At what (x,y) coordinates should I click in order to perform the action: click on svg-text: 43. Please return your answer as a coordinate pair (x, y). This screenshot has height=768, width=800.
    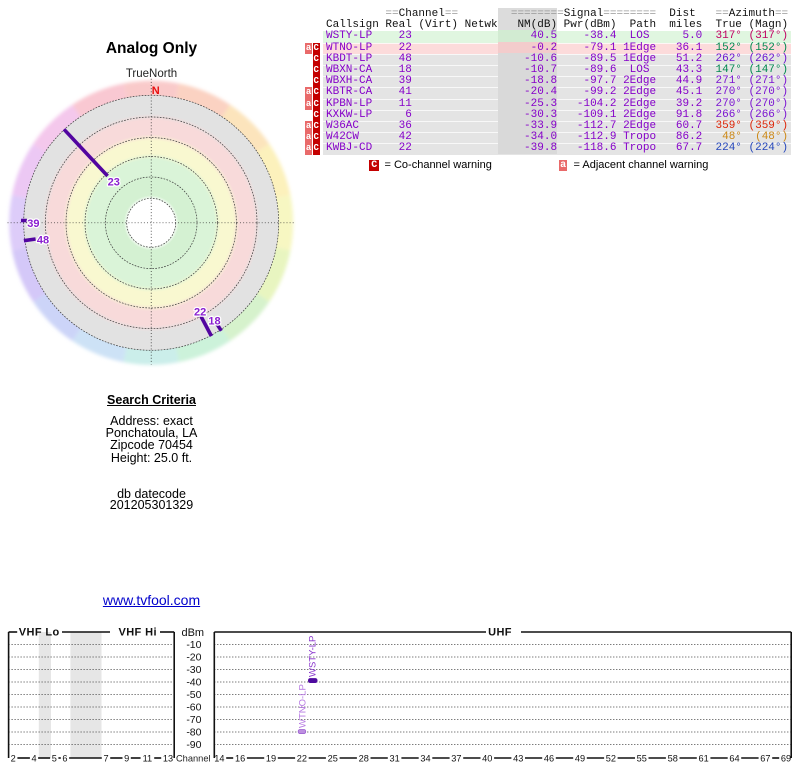
    Looking at the image, I should click on (518, 758).